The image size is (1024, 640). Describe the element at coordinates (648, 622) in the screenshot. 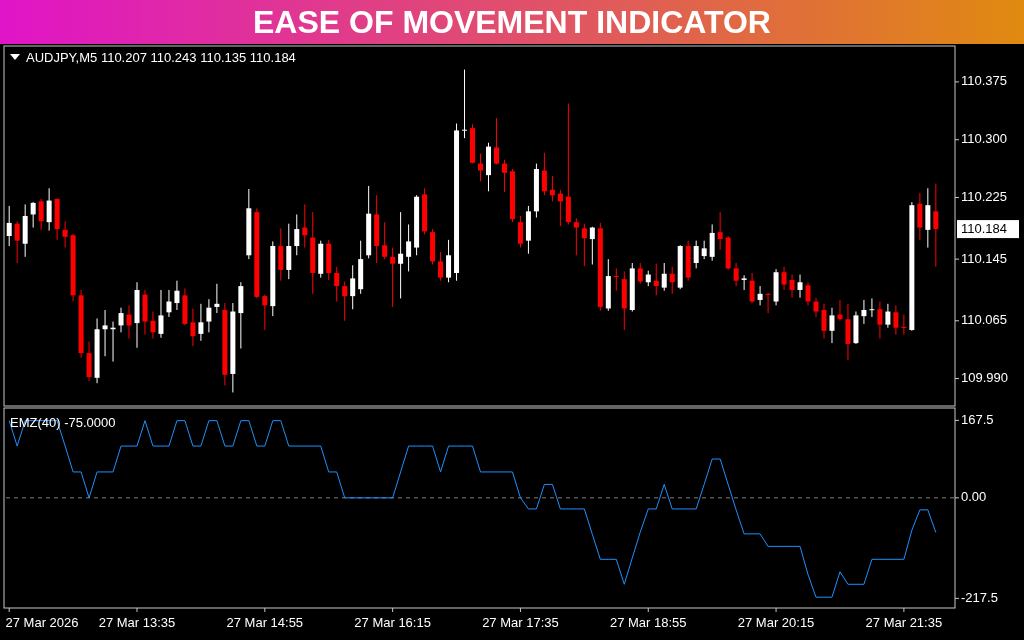

I see `x-tick-label: 27 Mar 18:55` at that location.